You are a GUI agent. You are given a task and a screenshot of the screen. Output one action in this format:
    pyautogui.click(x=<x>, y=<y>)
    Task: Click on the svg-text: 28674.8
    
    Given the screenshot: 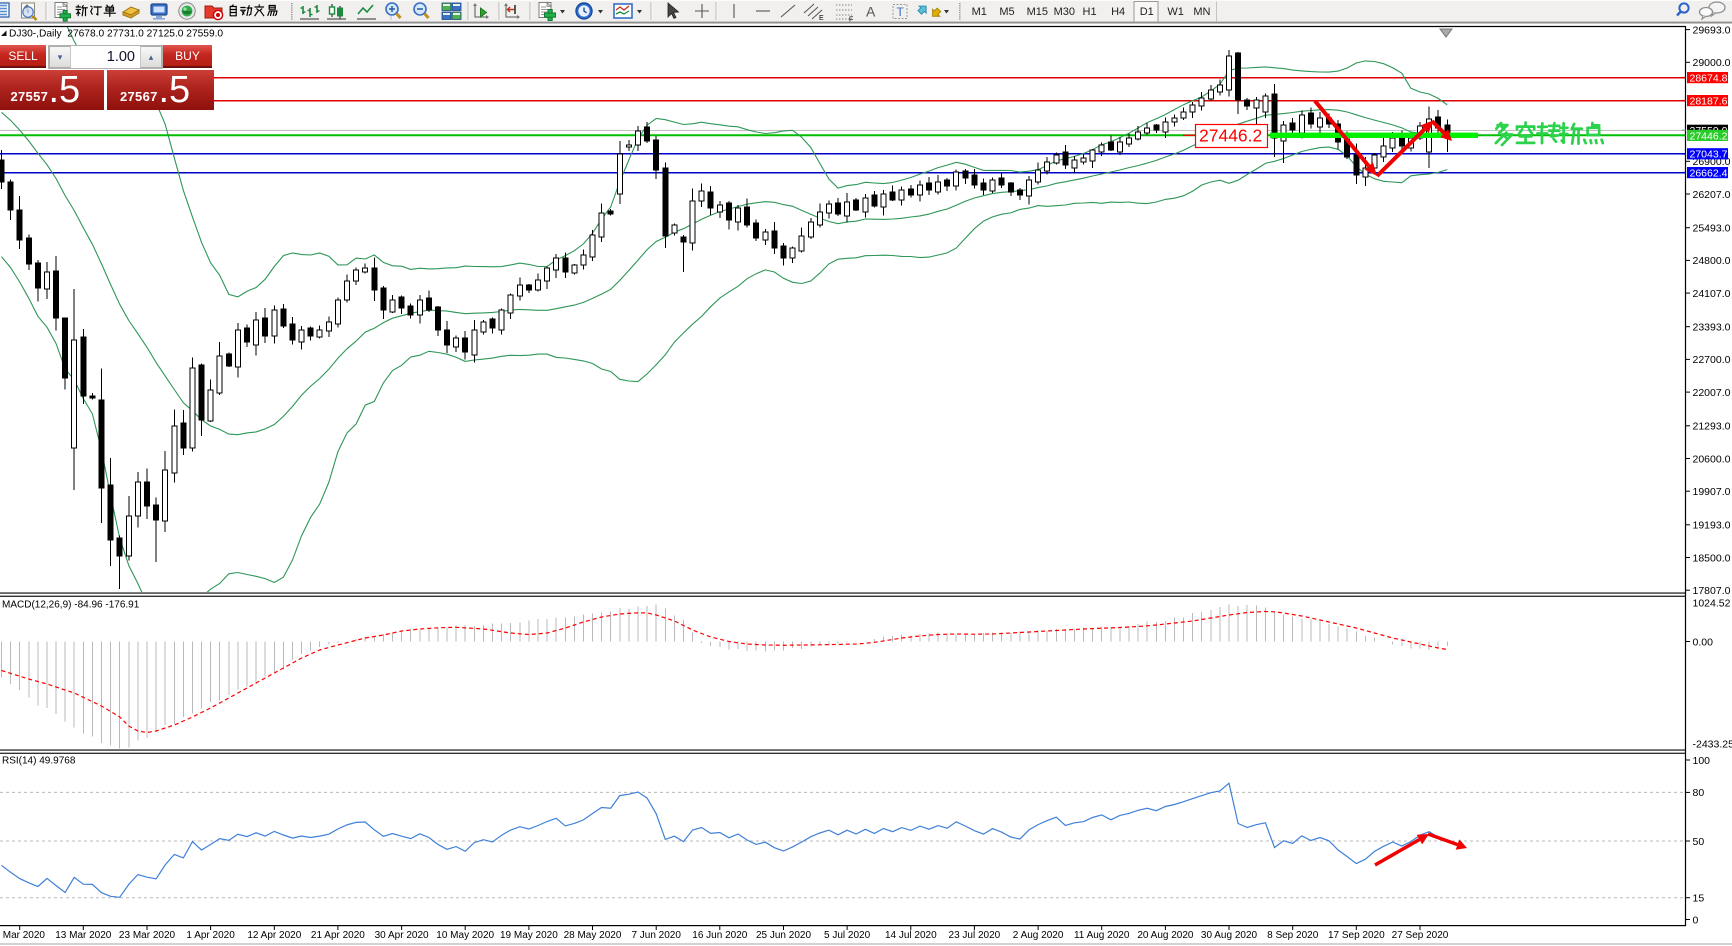 What is the action you would take?
    pyautogui.click(x=1709, y=79)
    